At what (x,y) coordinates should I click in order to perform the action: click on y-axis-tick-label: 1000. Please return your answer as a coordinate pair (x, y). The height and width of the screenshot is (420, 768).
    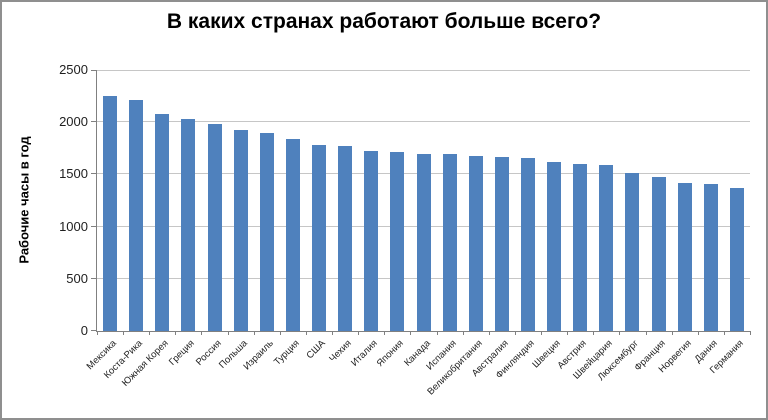
    Looking at the image, I should click on (73, 226).